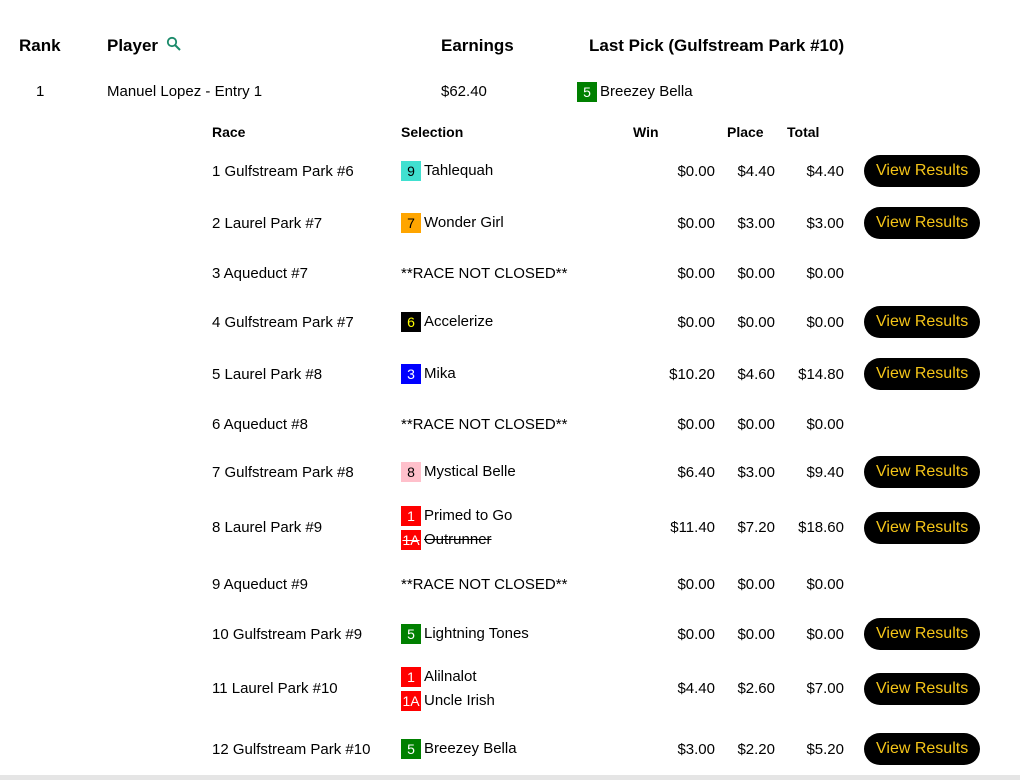 This screenshot has width=1020, height=780. I want to click on race-name: 12 Gulfstream Park #10, so click(291, 749).